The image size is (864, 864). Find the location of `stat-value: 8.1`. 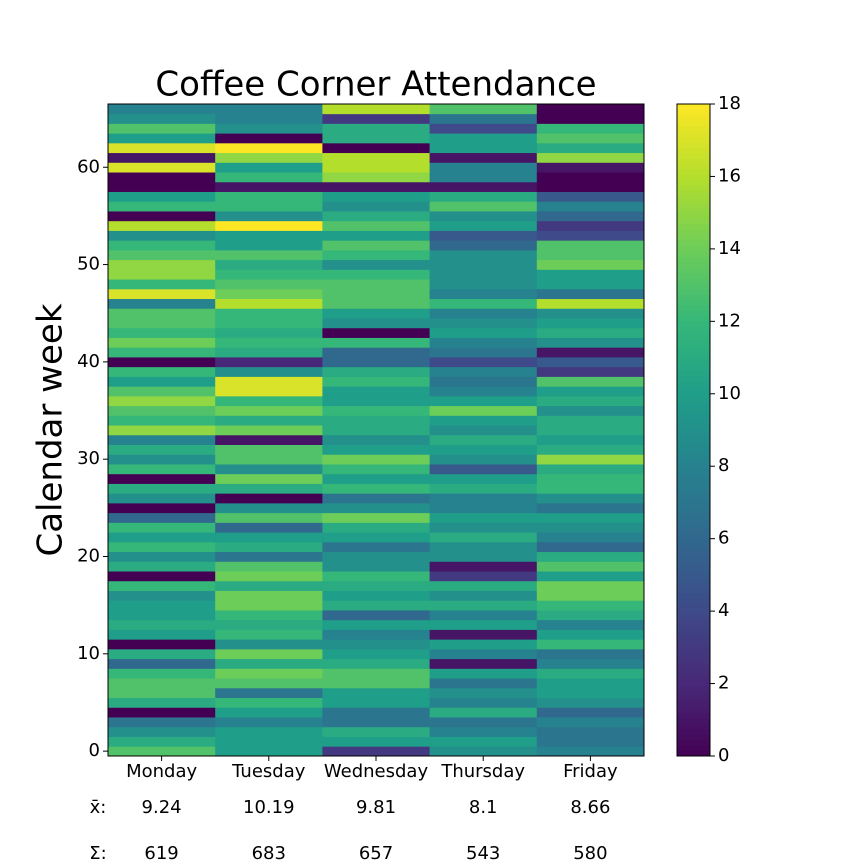

stat-value: 8.1 is located at coordinates (483, 807).